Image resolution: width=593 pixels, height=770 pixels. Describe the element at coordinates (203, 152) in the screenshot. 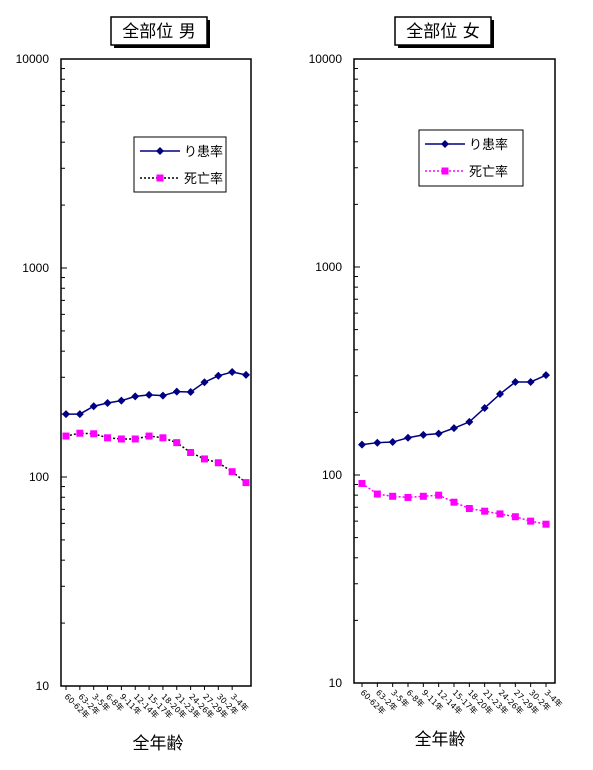

I see `left-legend-label-0: り患率` at that location.